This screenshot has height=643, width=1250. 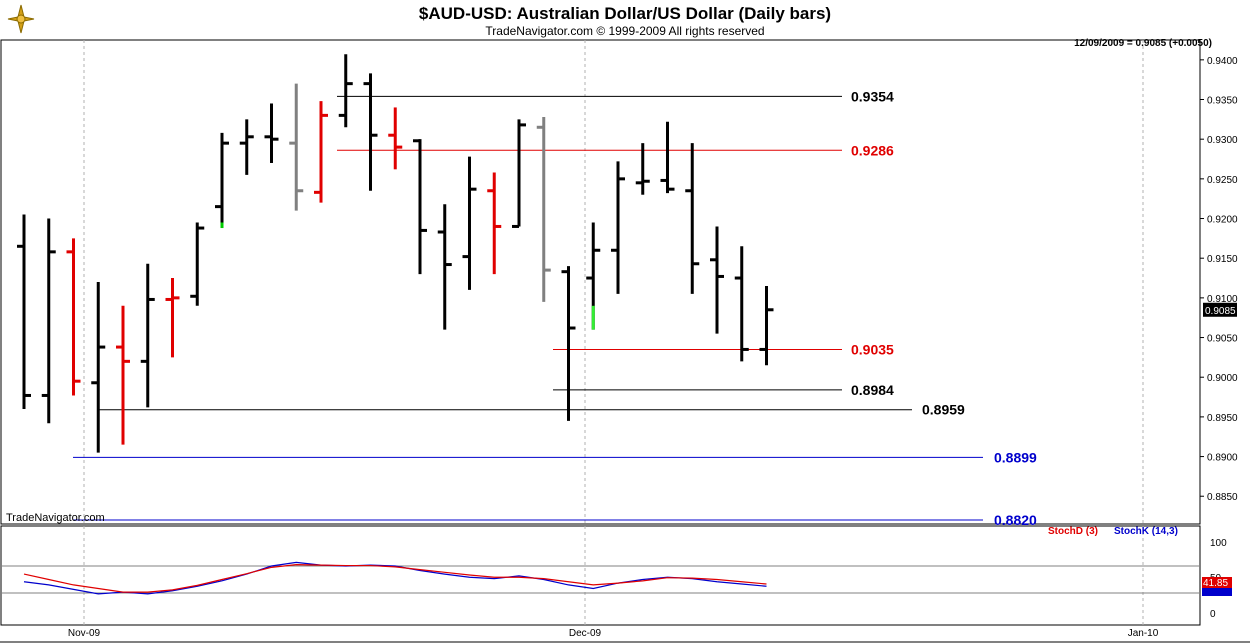 I want to click on y-tick-label: 0.9000, so click(x=1222, y=378).